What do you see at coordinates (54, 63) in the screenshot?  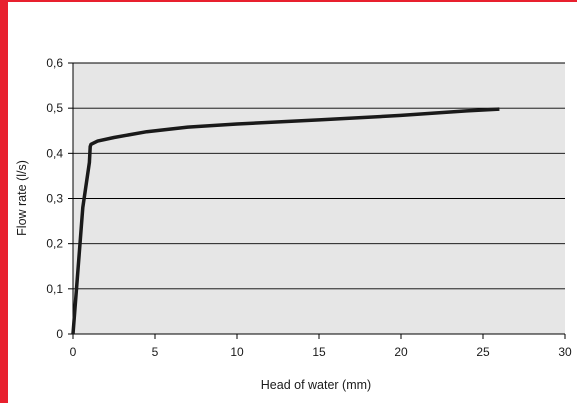 I see `y-tick-label: 0,6` at bounding box center [54, 63].